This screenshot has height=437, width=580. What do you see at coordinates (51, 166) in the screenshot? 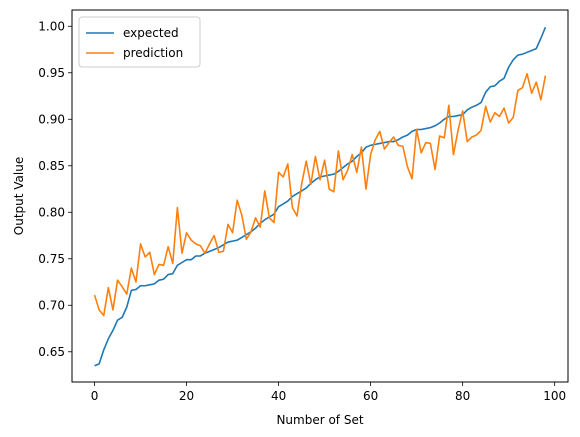
I see `y-tick-label: 0.85` at bounding box center [51, 166].